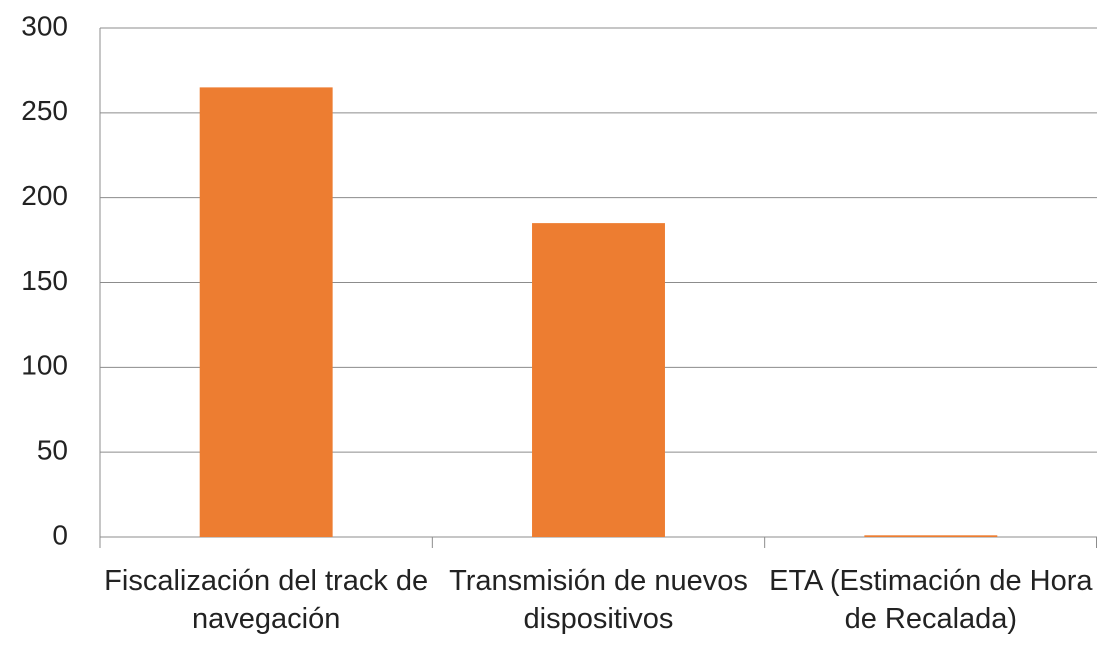  Describe the element at coordinates (60, 534) in the screenshot. I see `y-tick-label: 0` at that location.